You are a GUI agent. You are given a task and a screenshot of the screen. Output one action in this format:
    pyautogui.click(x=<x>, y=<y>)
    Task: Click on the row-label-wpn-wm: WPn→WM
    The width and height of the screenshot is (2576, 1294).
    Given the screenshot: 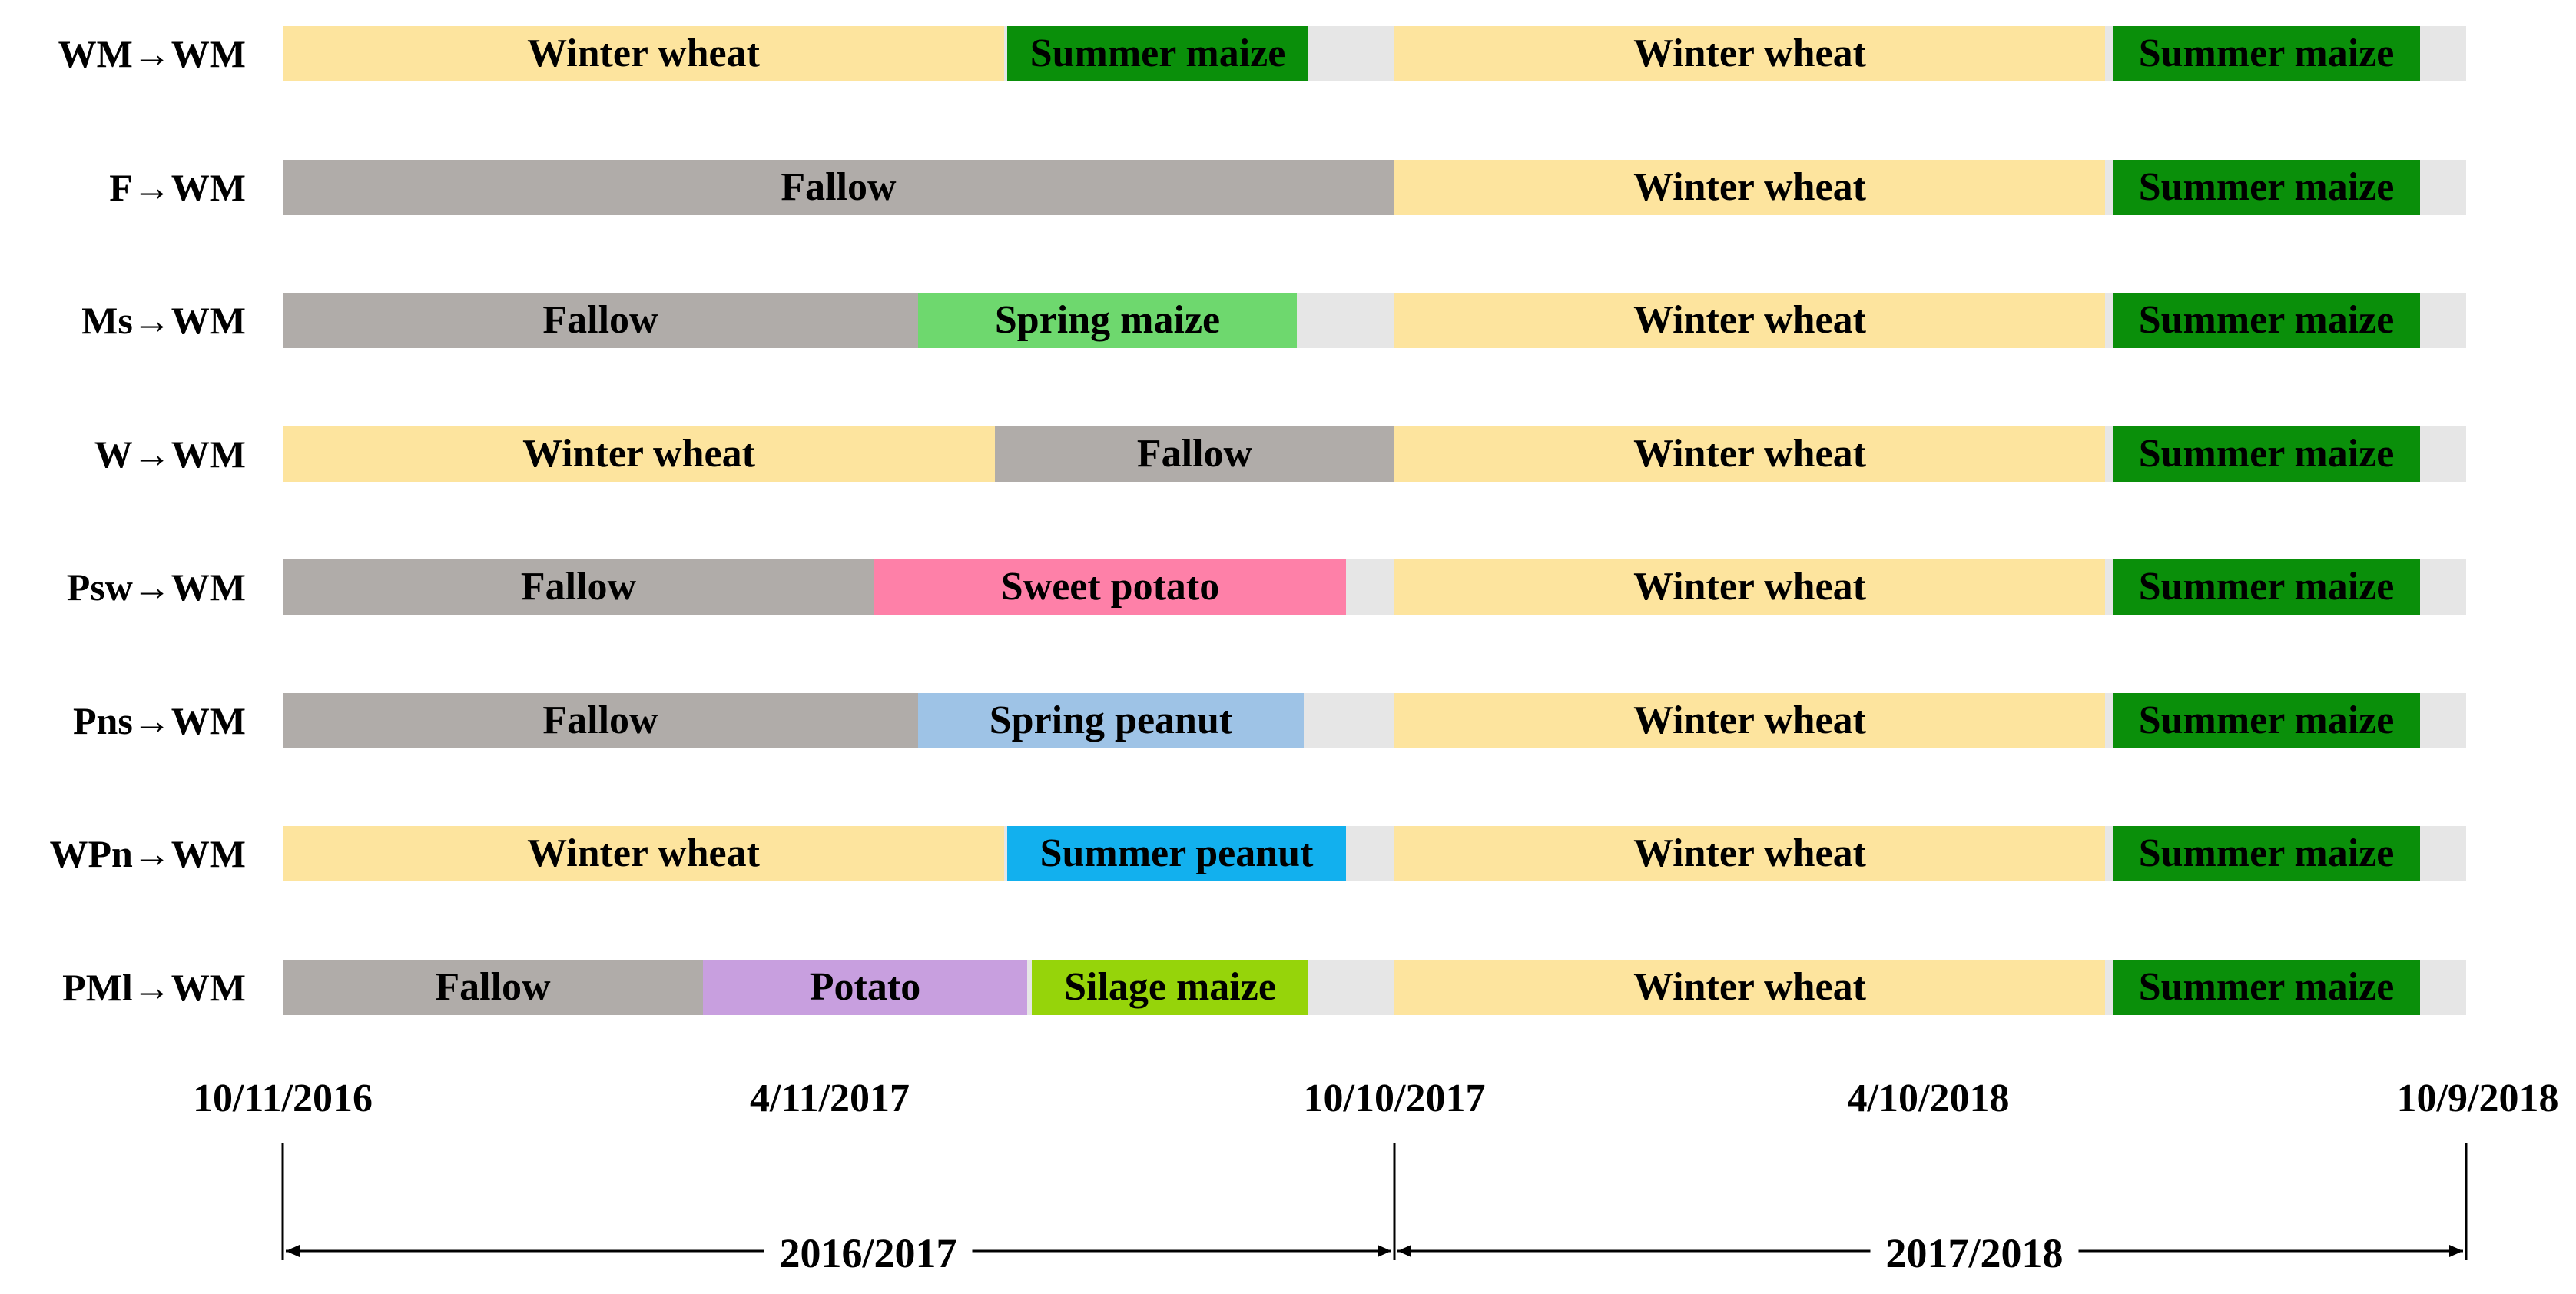 What is the action you would take?
    pyautogui.click(x=147, y=853)
    